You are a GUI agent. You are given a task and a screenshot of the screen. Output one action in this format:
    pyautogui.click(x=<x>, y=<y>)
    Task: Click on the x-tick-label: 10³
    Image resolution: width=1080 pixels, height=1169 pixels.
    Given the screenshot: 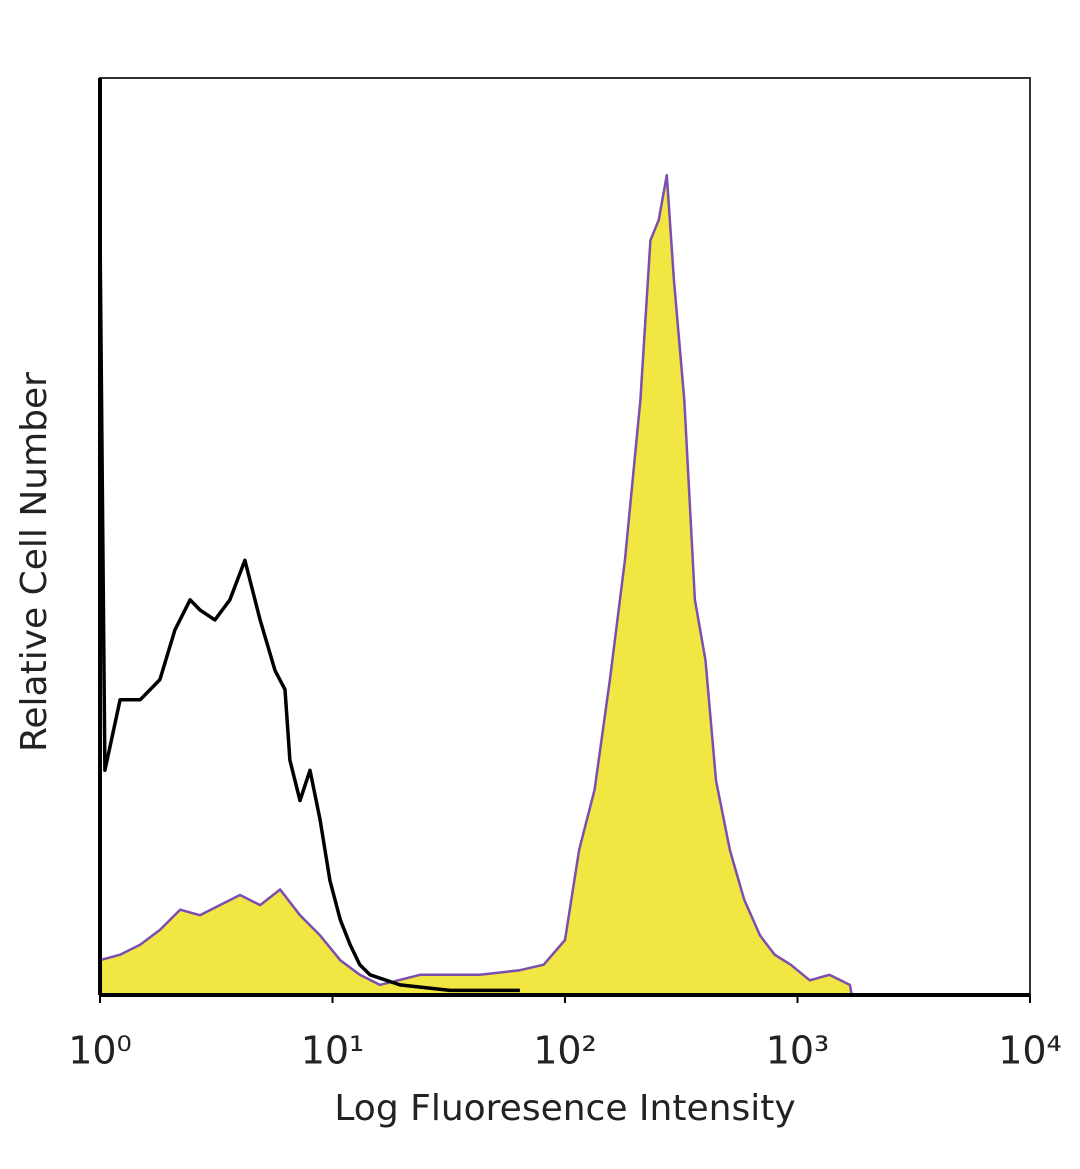 What is the action you would take?
    pyautogui.click(x=798, y=1051)
    